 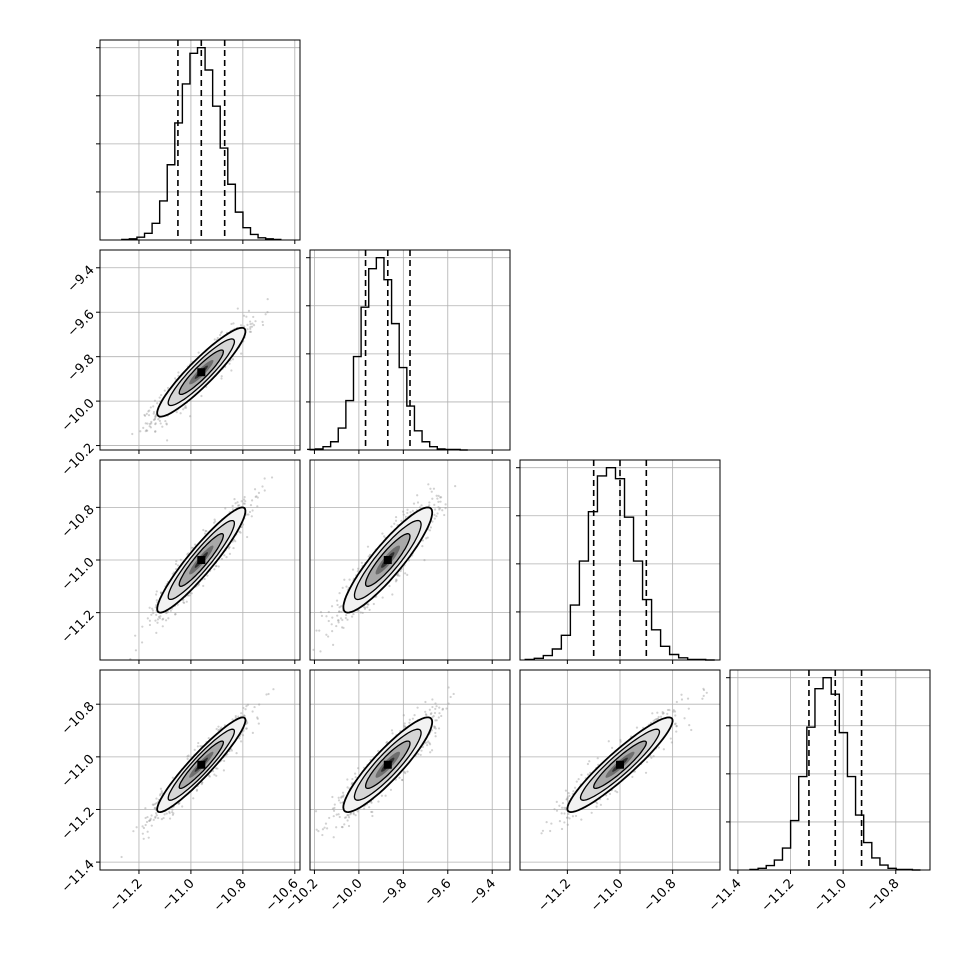 I want to click on panel-content, so click(x=200, y=560).